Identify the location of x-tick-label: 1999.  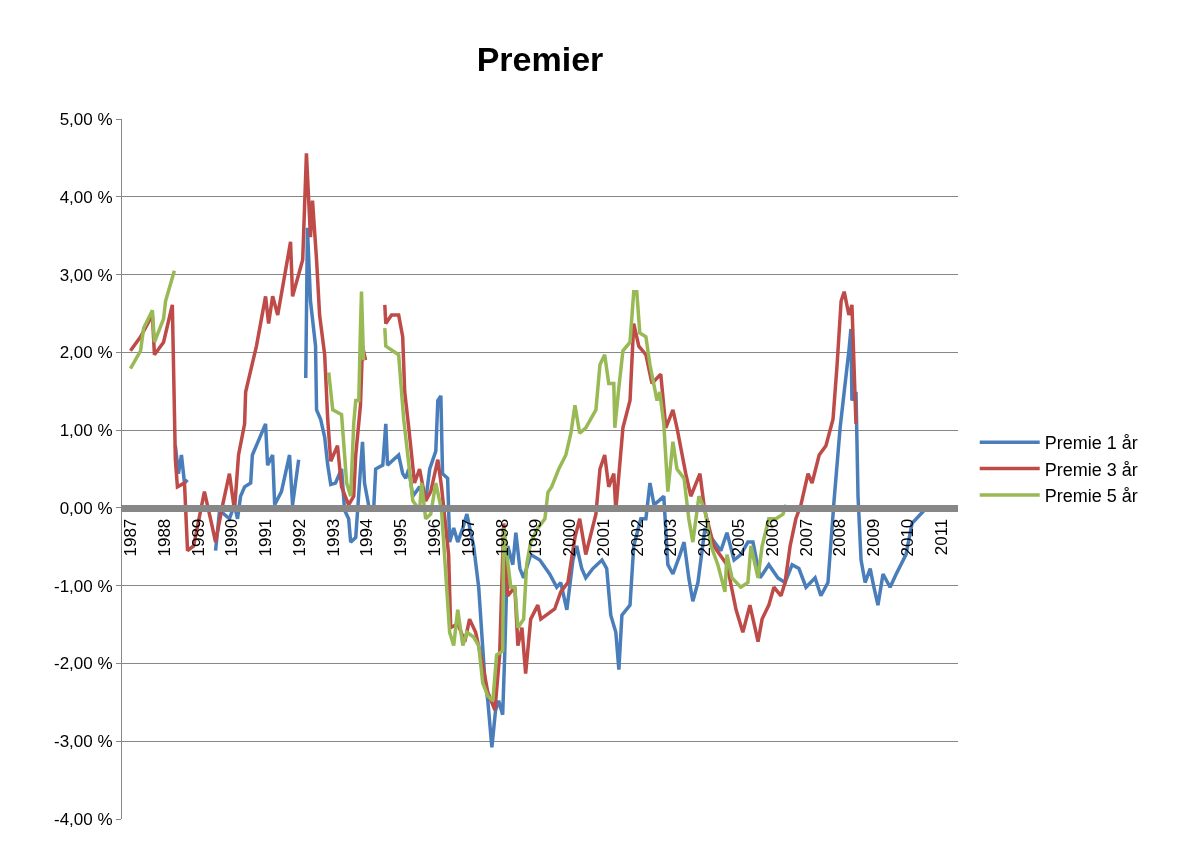
(536, 537).